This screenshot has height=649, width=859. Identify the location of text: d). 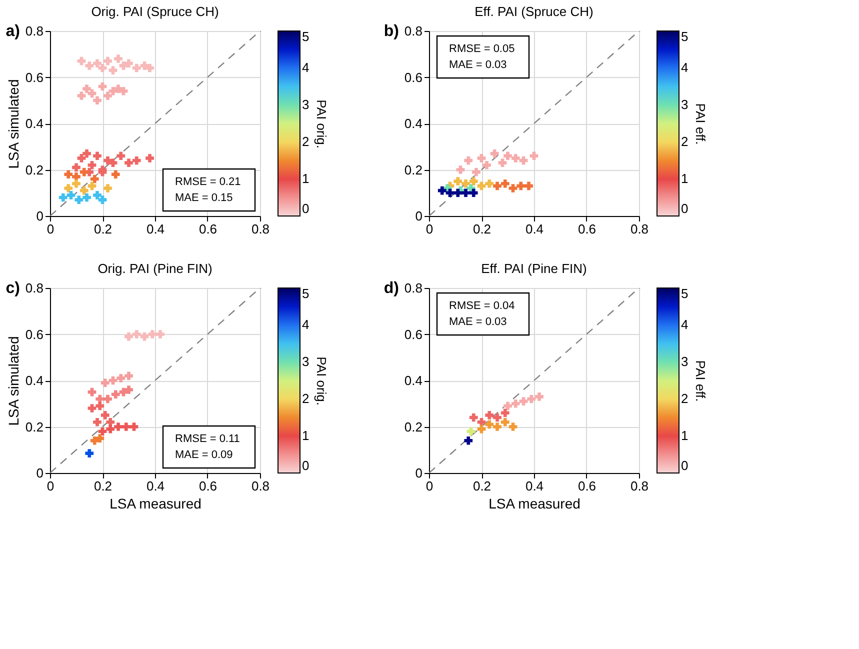
(391, 288).